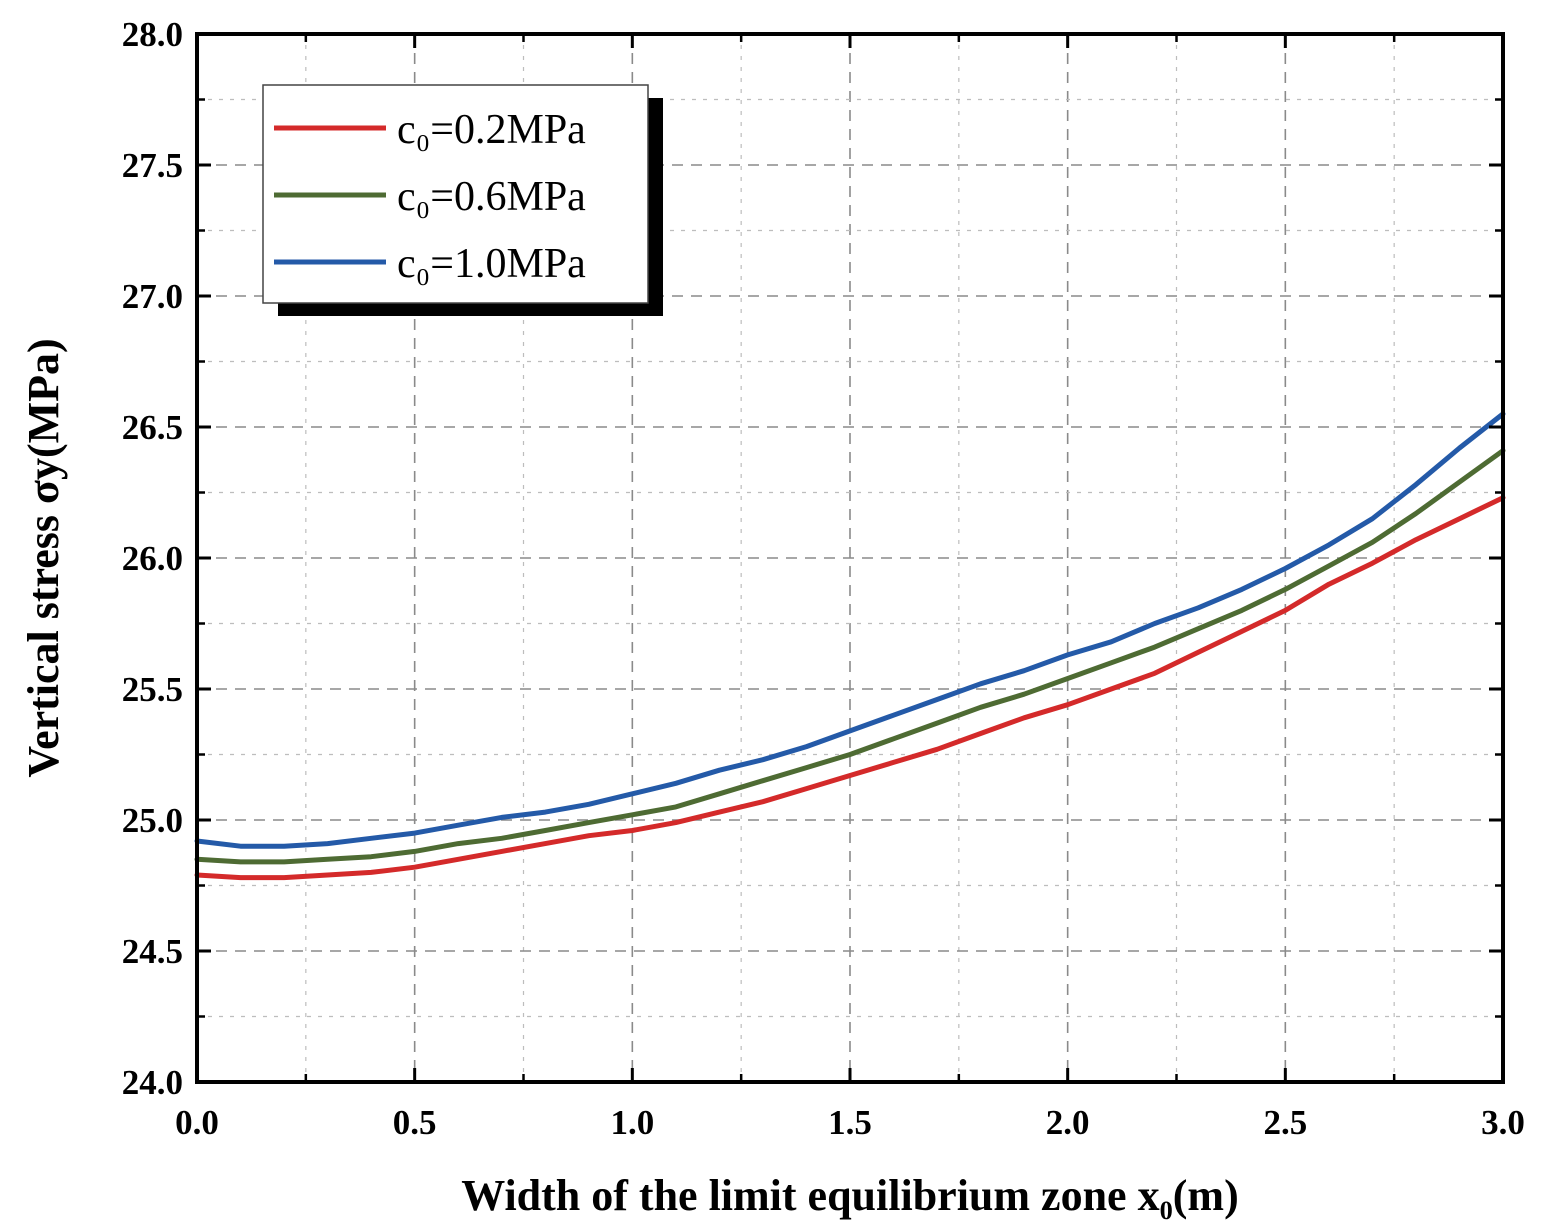  Describe the element at coordinates (152, 558) in the screenshot. I see `y-tick-label: 26.0` at that location.